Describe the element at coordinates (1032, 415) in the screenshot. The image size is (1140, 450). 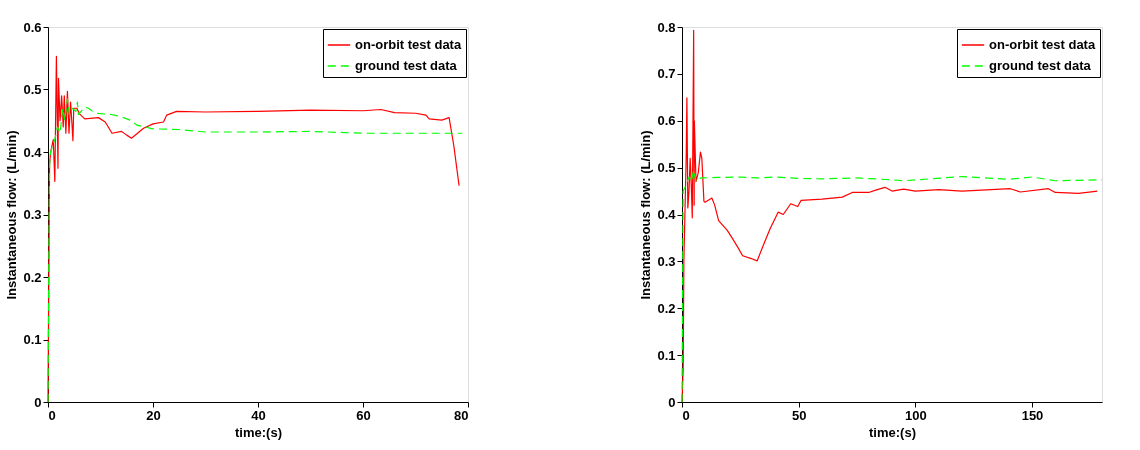
I see `x-tick-label: 150` at that location.